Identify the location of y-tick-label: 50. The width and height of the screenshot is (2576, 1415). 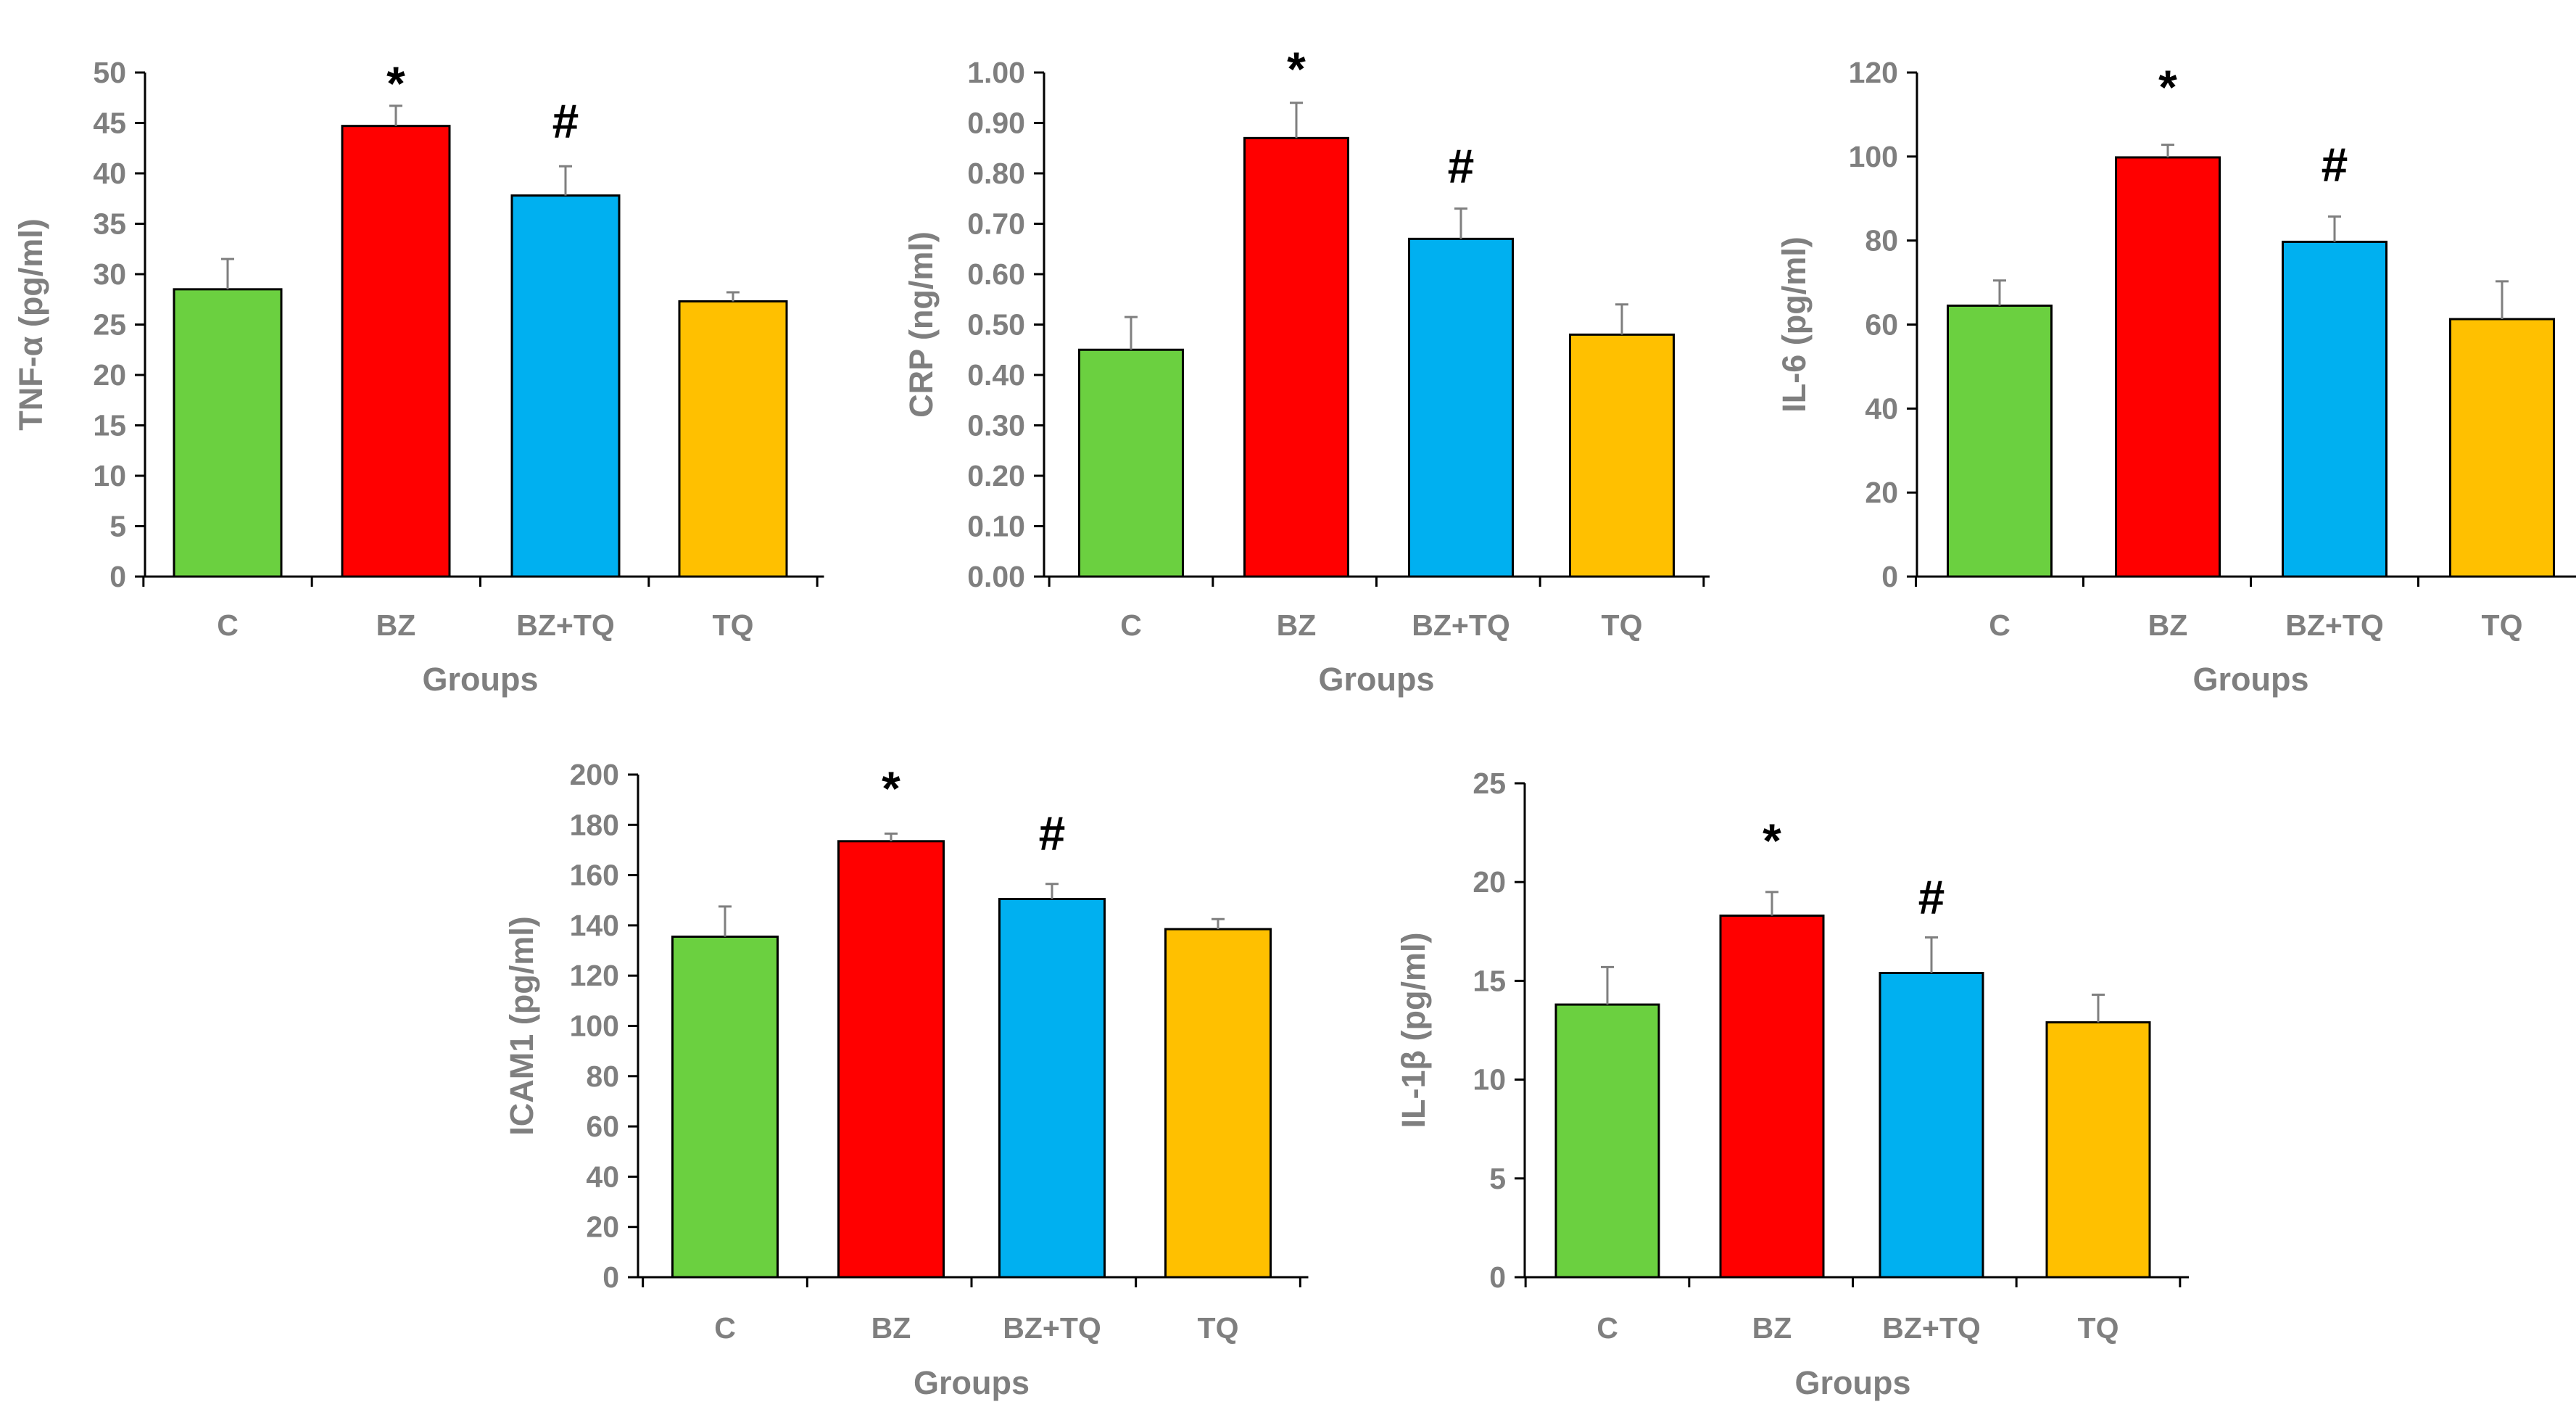
(109, 72).